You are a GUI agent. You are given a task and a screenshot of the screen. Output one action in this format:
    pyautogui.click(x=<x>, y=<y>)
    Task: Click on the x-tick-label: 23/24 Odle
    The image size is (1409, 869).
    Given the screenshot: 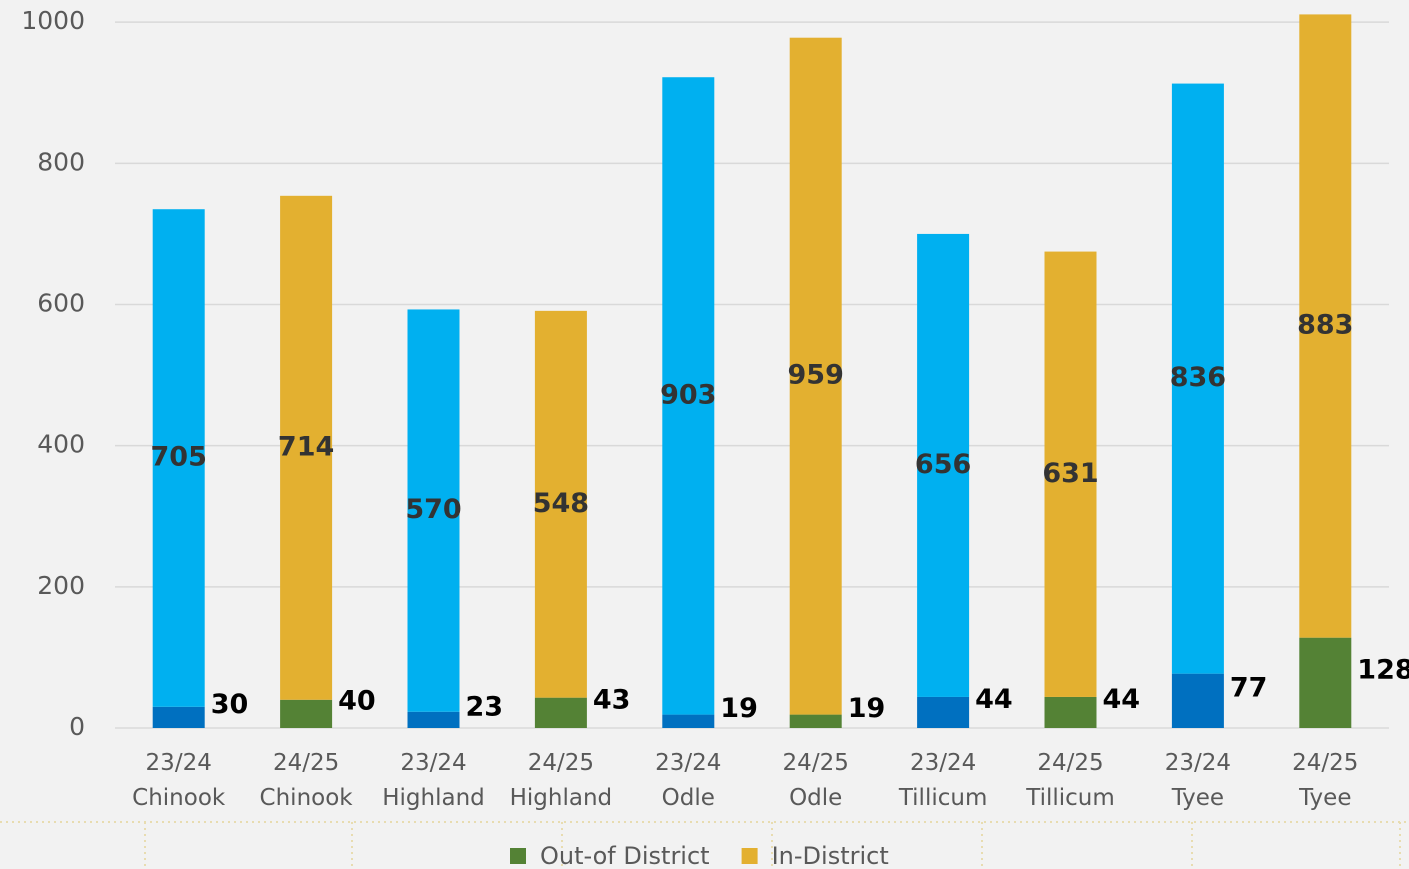 What is the action you would take?
    pyautogui.click(x=688, y=780)
    